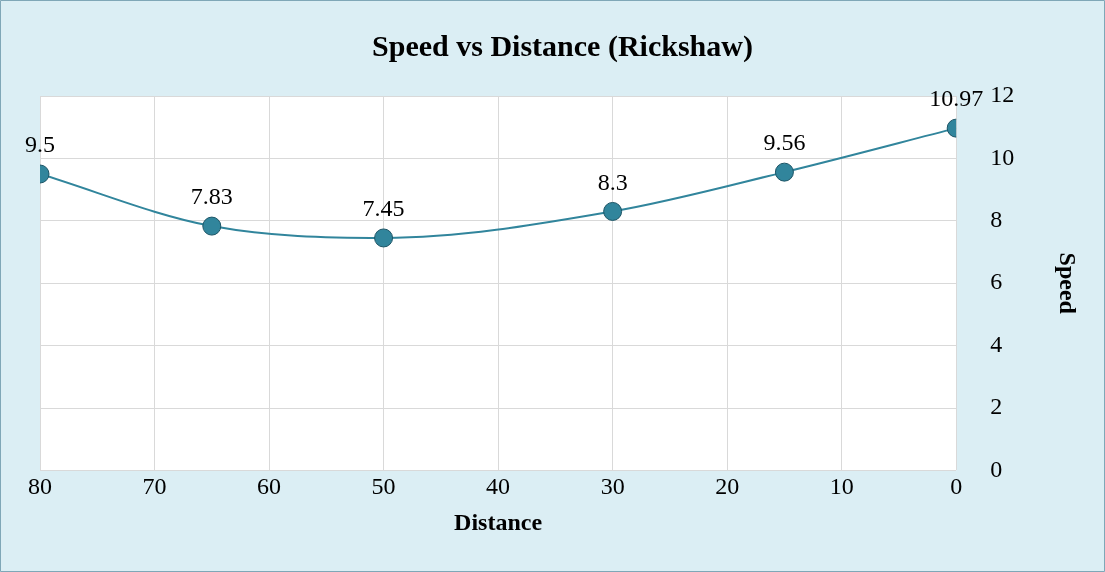  I want to click on y-tick-label: 12, so click(1002, 94).